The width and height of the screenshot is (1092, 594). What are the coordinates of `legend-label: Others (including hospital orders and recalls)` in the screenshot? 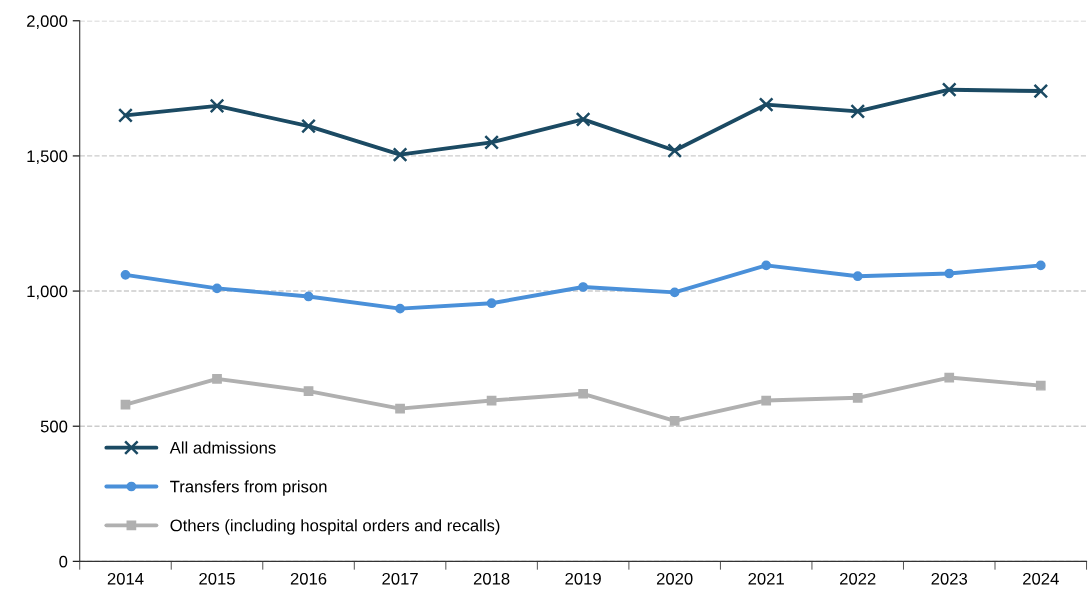 It's located at (335, 527).